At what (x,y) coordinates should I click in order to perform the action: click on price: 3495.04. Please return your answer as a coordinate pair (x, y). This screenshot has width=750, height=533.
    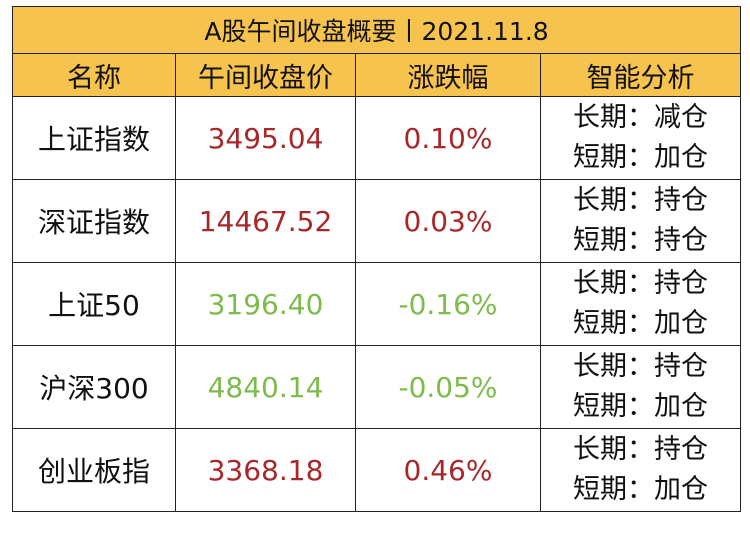
    Looking at the image, I should click on (265, 138).